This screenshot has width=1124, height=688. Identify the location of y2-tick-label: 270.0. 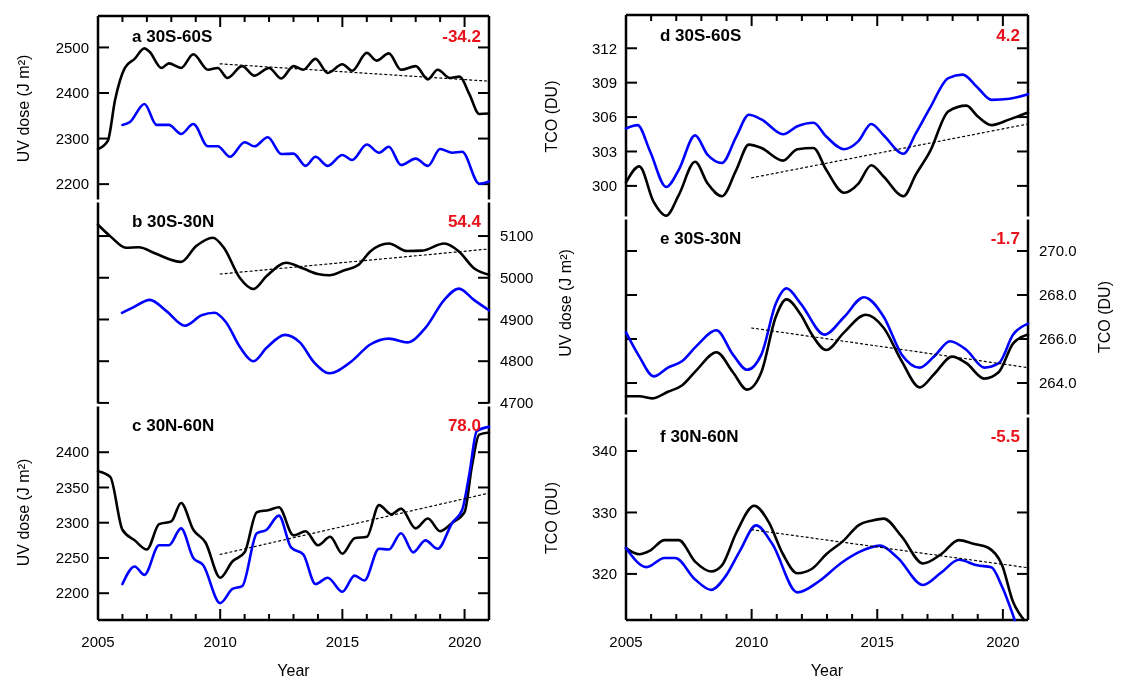
(1058, 251).